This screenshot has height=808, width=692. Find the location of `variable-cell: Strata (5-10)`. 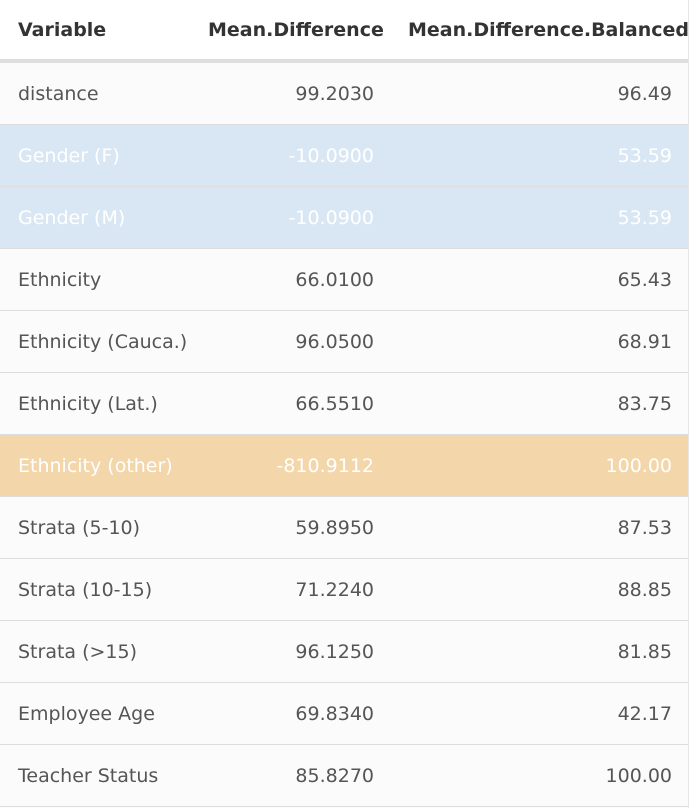

variable-cell: Strata (5-10) is located at coordinates (95, 527).